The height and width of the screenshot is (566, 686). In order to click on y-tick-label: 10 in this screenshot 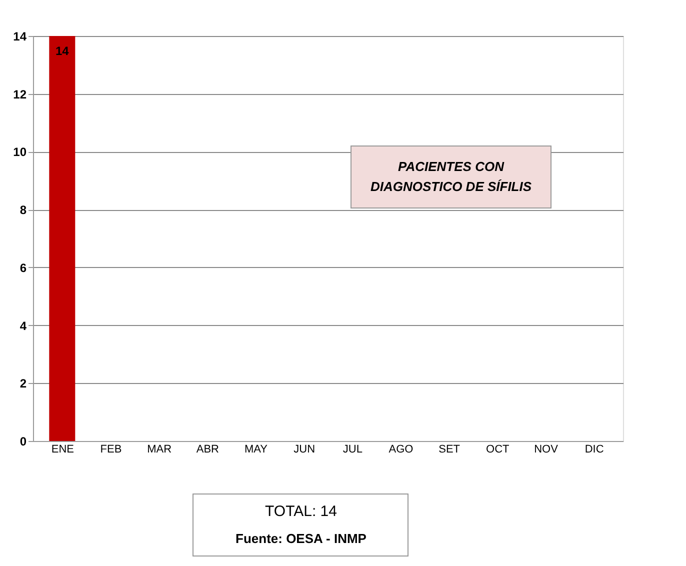, I will do `click(20, 152)`.